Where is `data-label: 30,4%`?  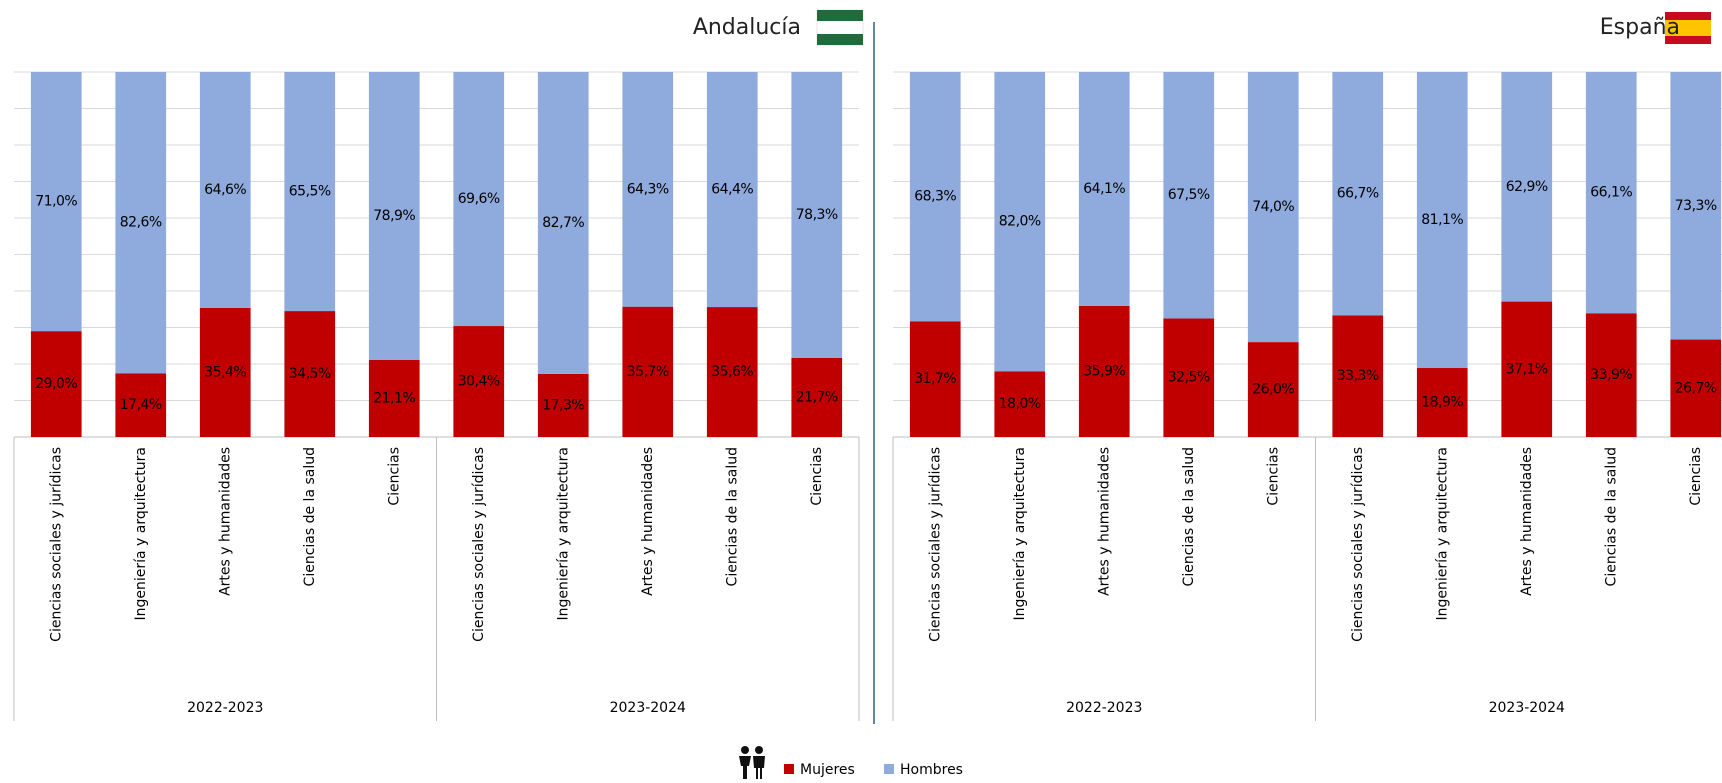
data-label: 30,4% is located at coordinates (479, 382).